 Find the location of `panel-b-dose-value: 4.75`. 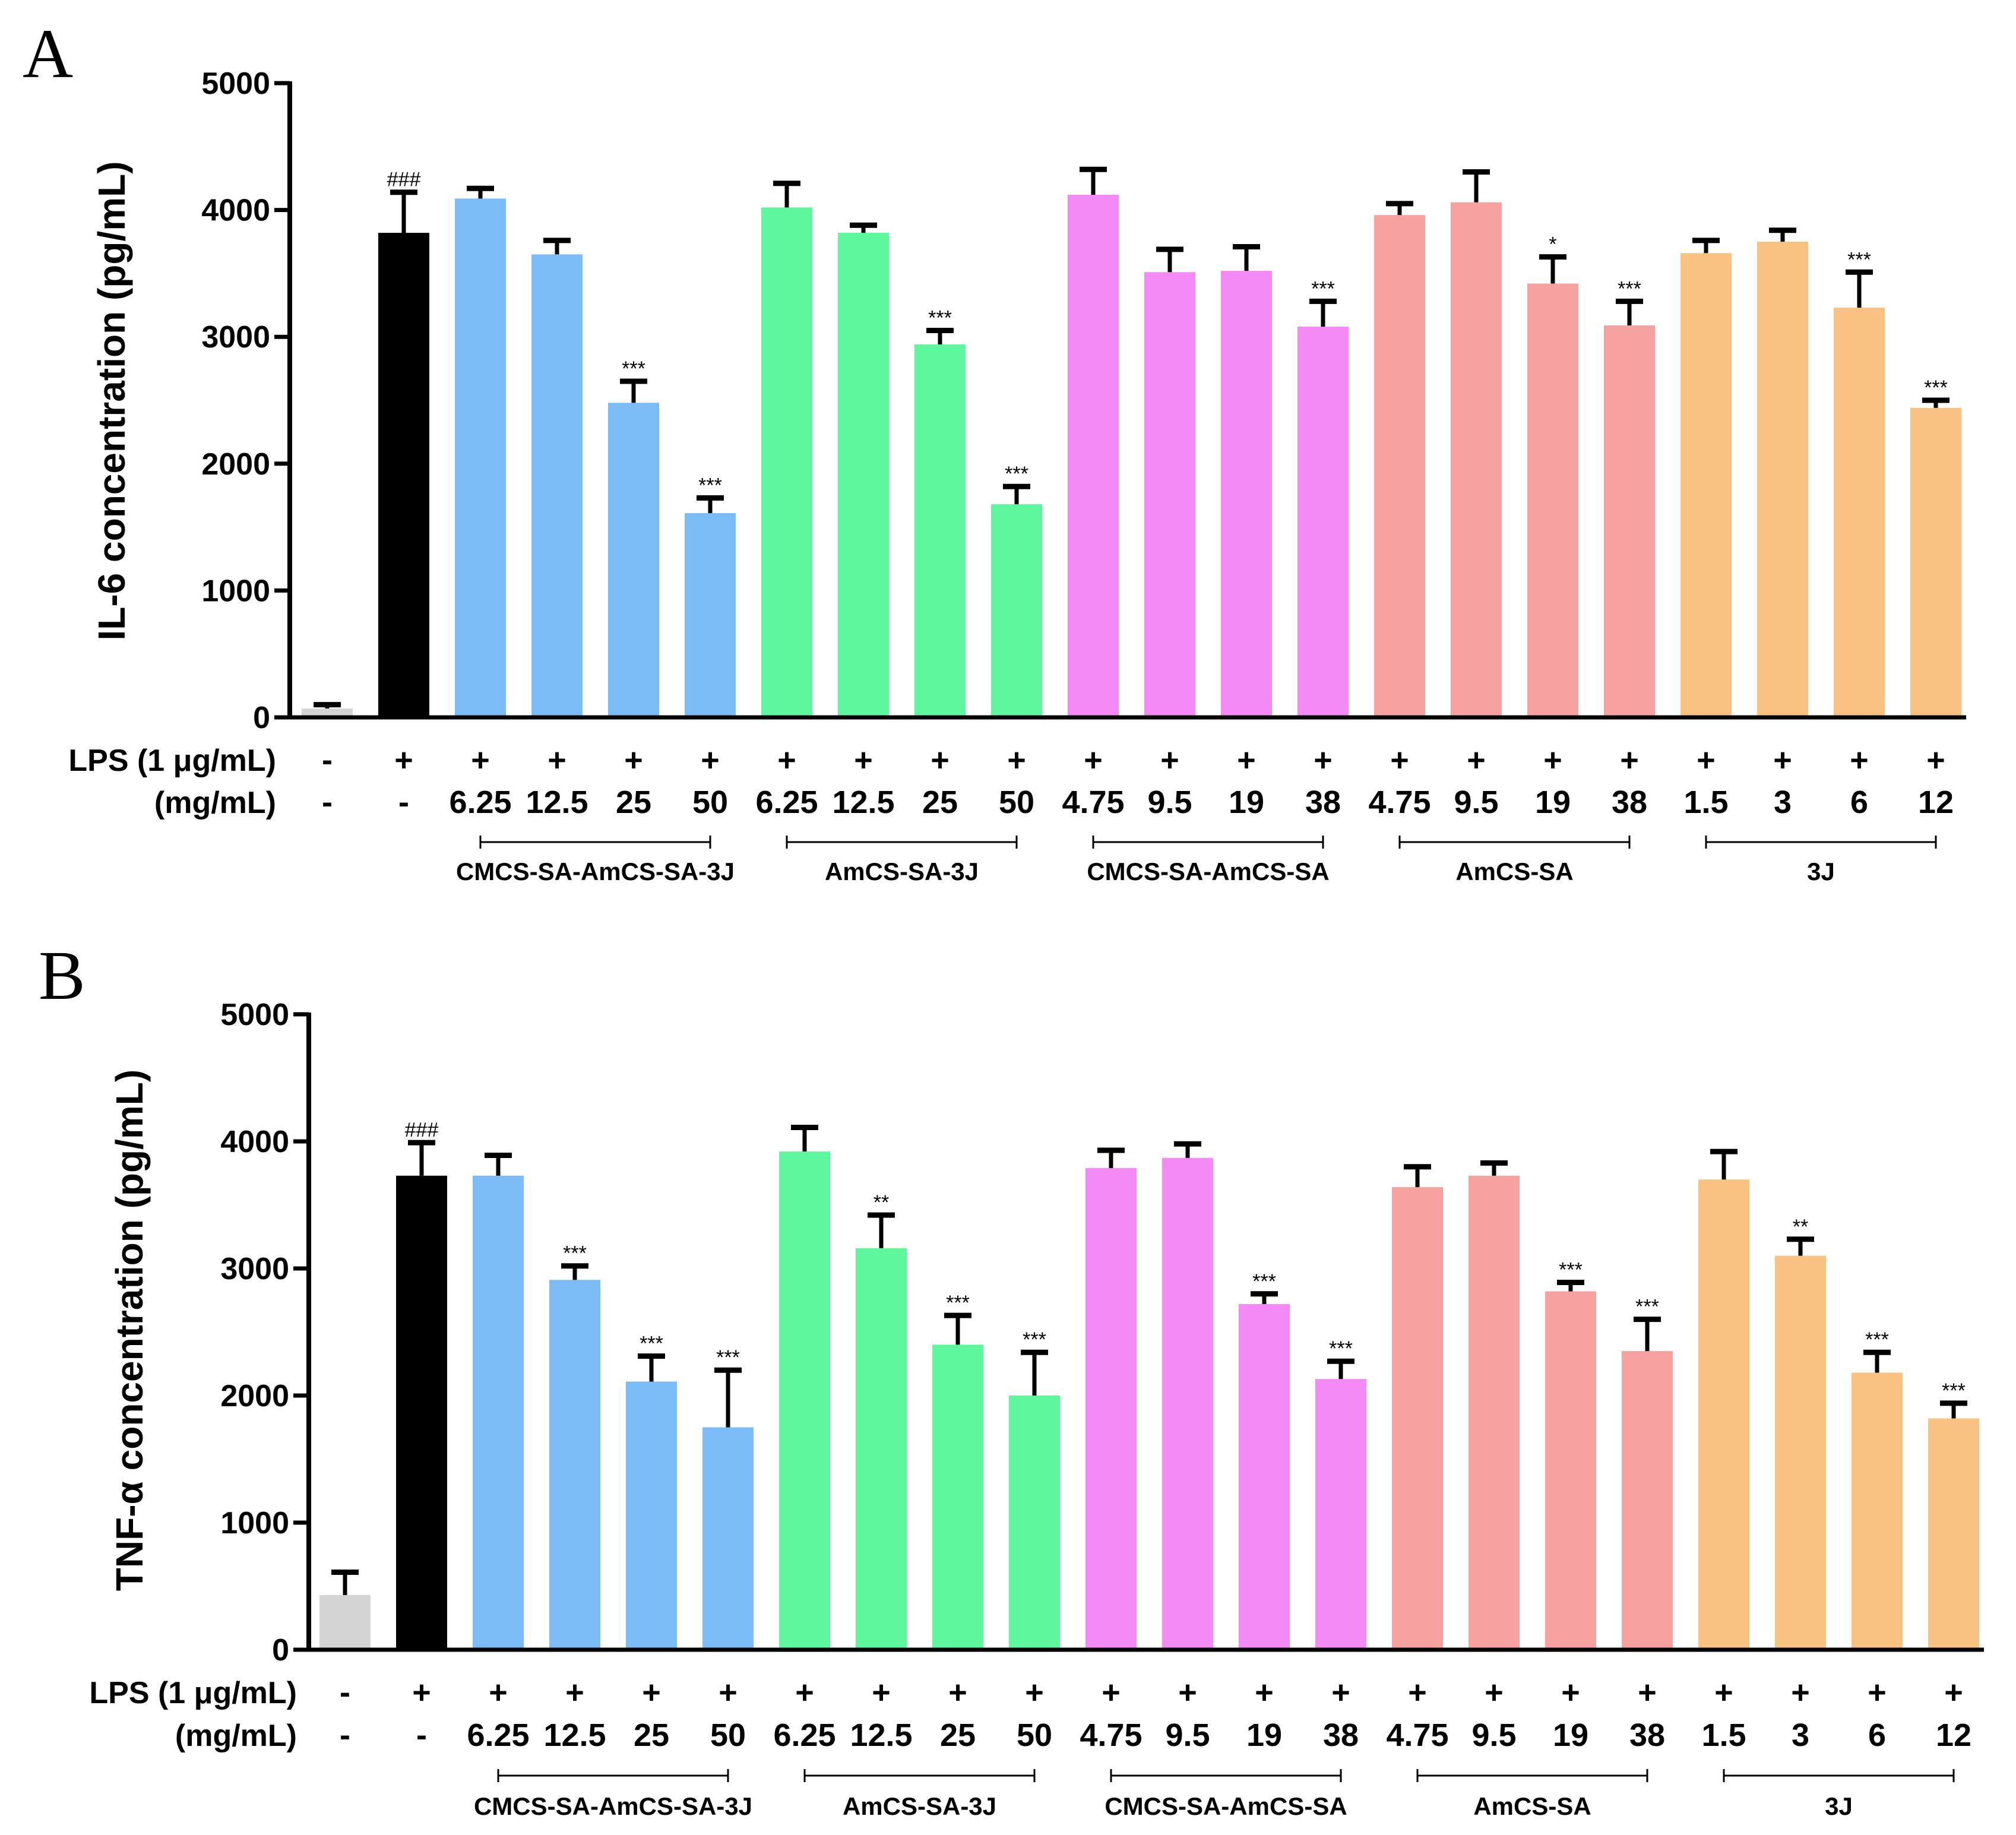

panel-b-dose-value: 4.75 is located at coordinates (1417, 1735).